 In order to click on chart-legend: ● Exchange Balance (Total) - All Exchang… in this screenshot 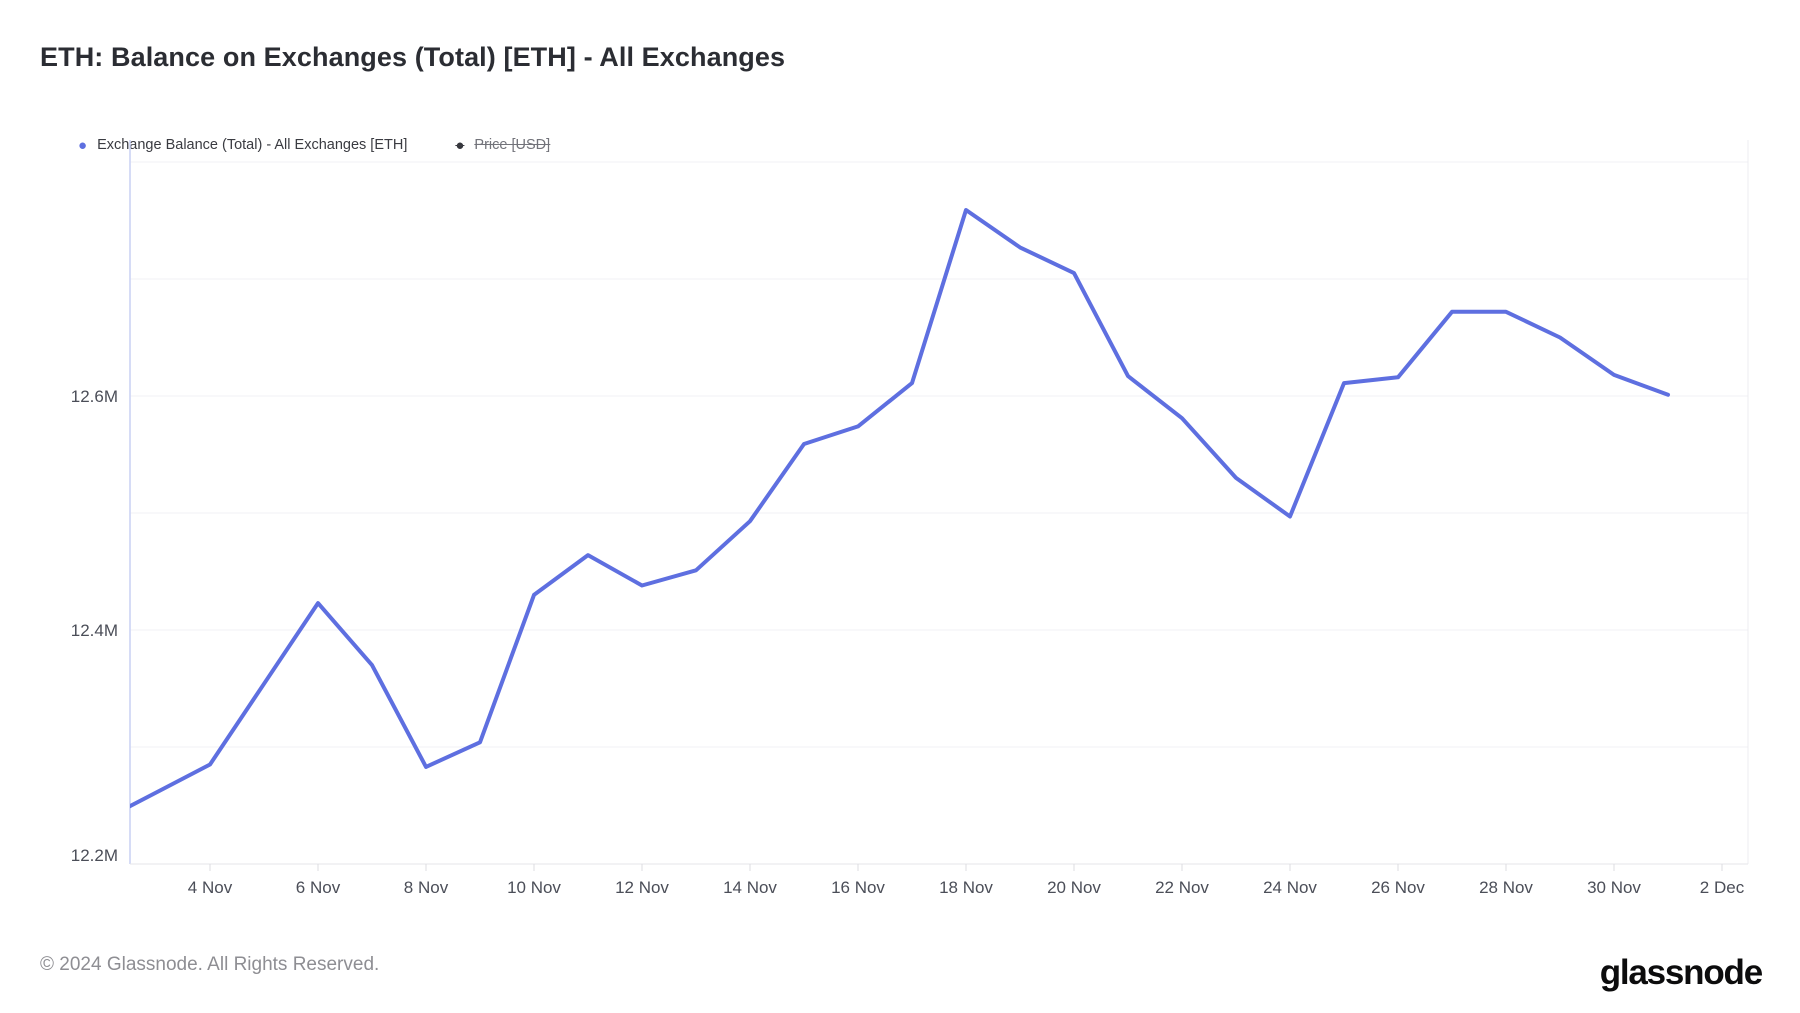, I will do `click(314, 145)`.